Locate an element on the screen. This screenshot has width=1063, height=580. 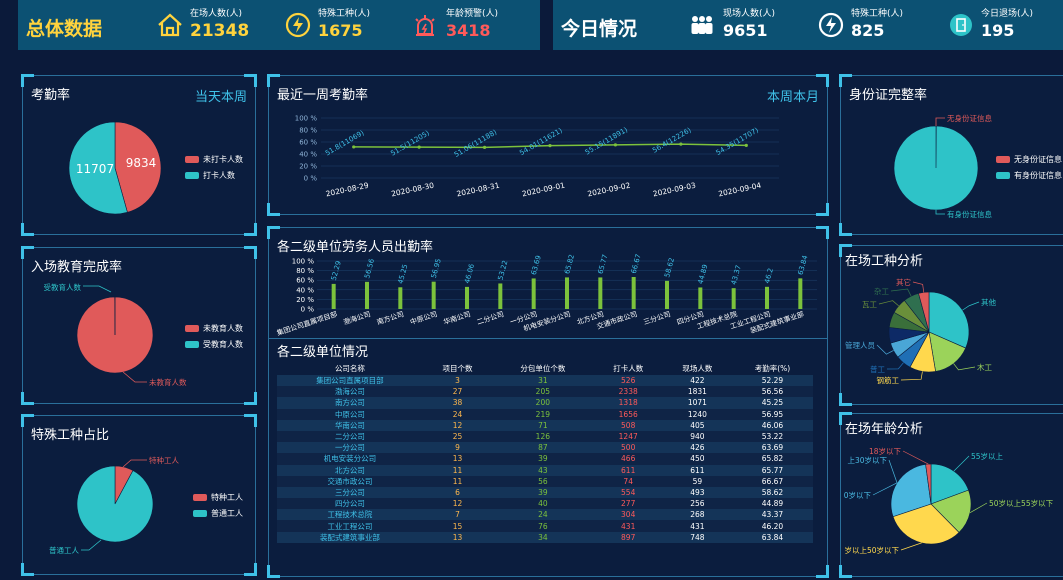
callout-label: 其他 is located at coordinates (988, 302).